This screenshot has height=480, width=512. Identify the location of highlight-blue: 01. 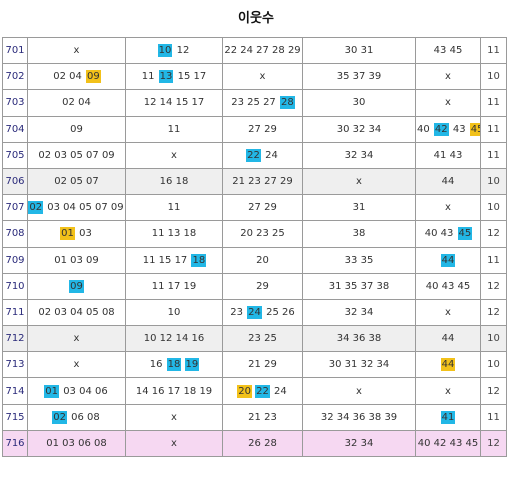
(51, 391).